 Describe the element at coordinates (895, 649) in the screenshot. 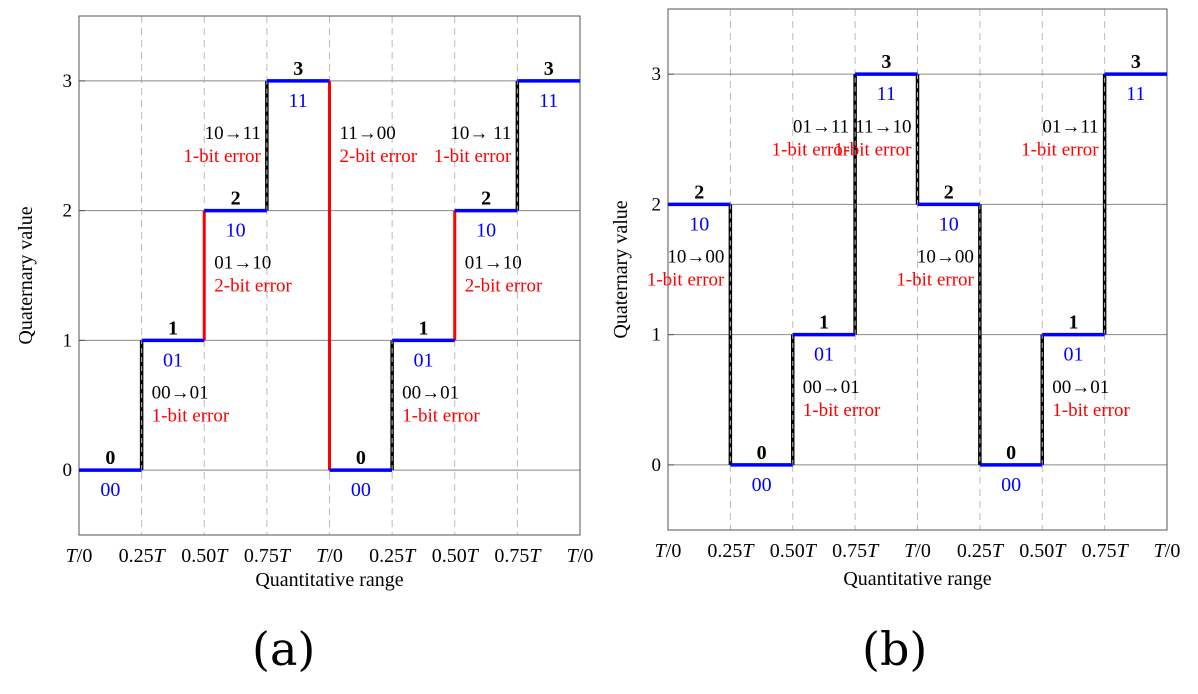

I see `caption-panel-b: (b)` at that location.